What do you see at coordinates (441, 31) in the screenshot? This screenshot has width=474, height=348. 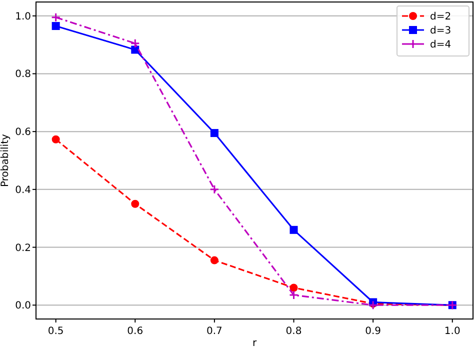 I see `legend-label: d=3` at bounding box center [441, 31].